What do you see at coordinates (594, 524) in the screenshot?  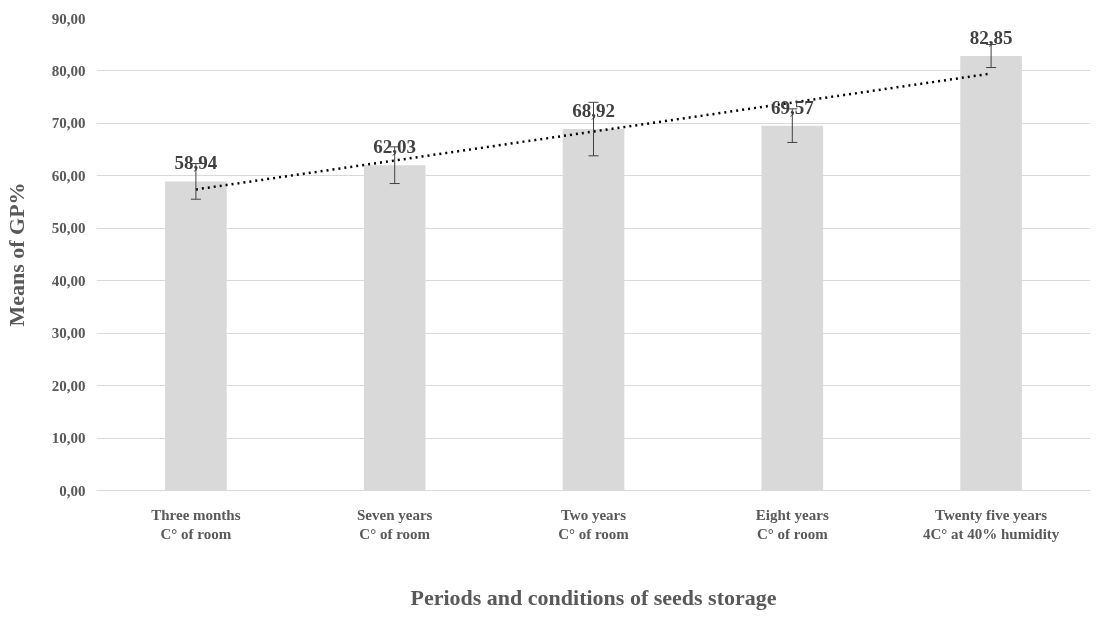 I see `x-tick-label: Two years C° of room` at bounding box center [594, 524].